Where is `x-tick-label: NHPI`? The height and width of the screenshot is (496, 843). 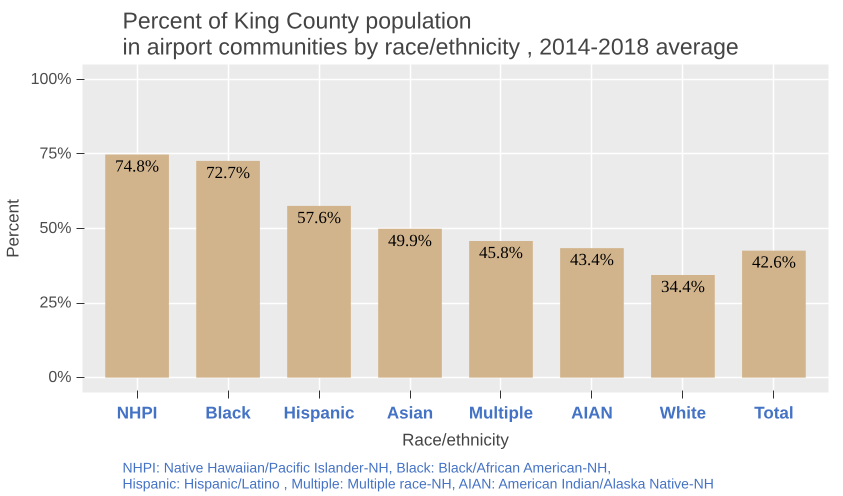
x-tick-label: NHPI is located at coordinates (137, 413).